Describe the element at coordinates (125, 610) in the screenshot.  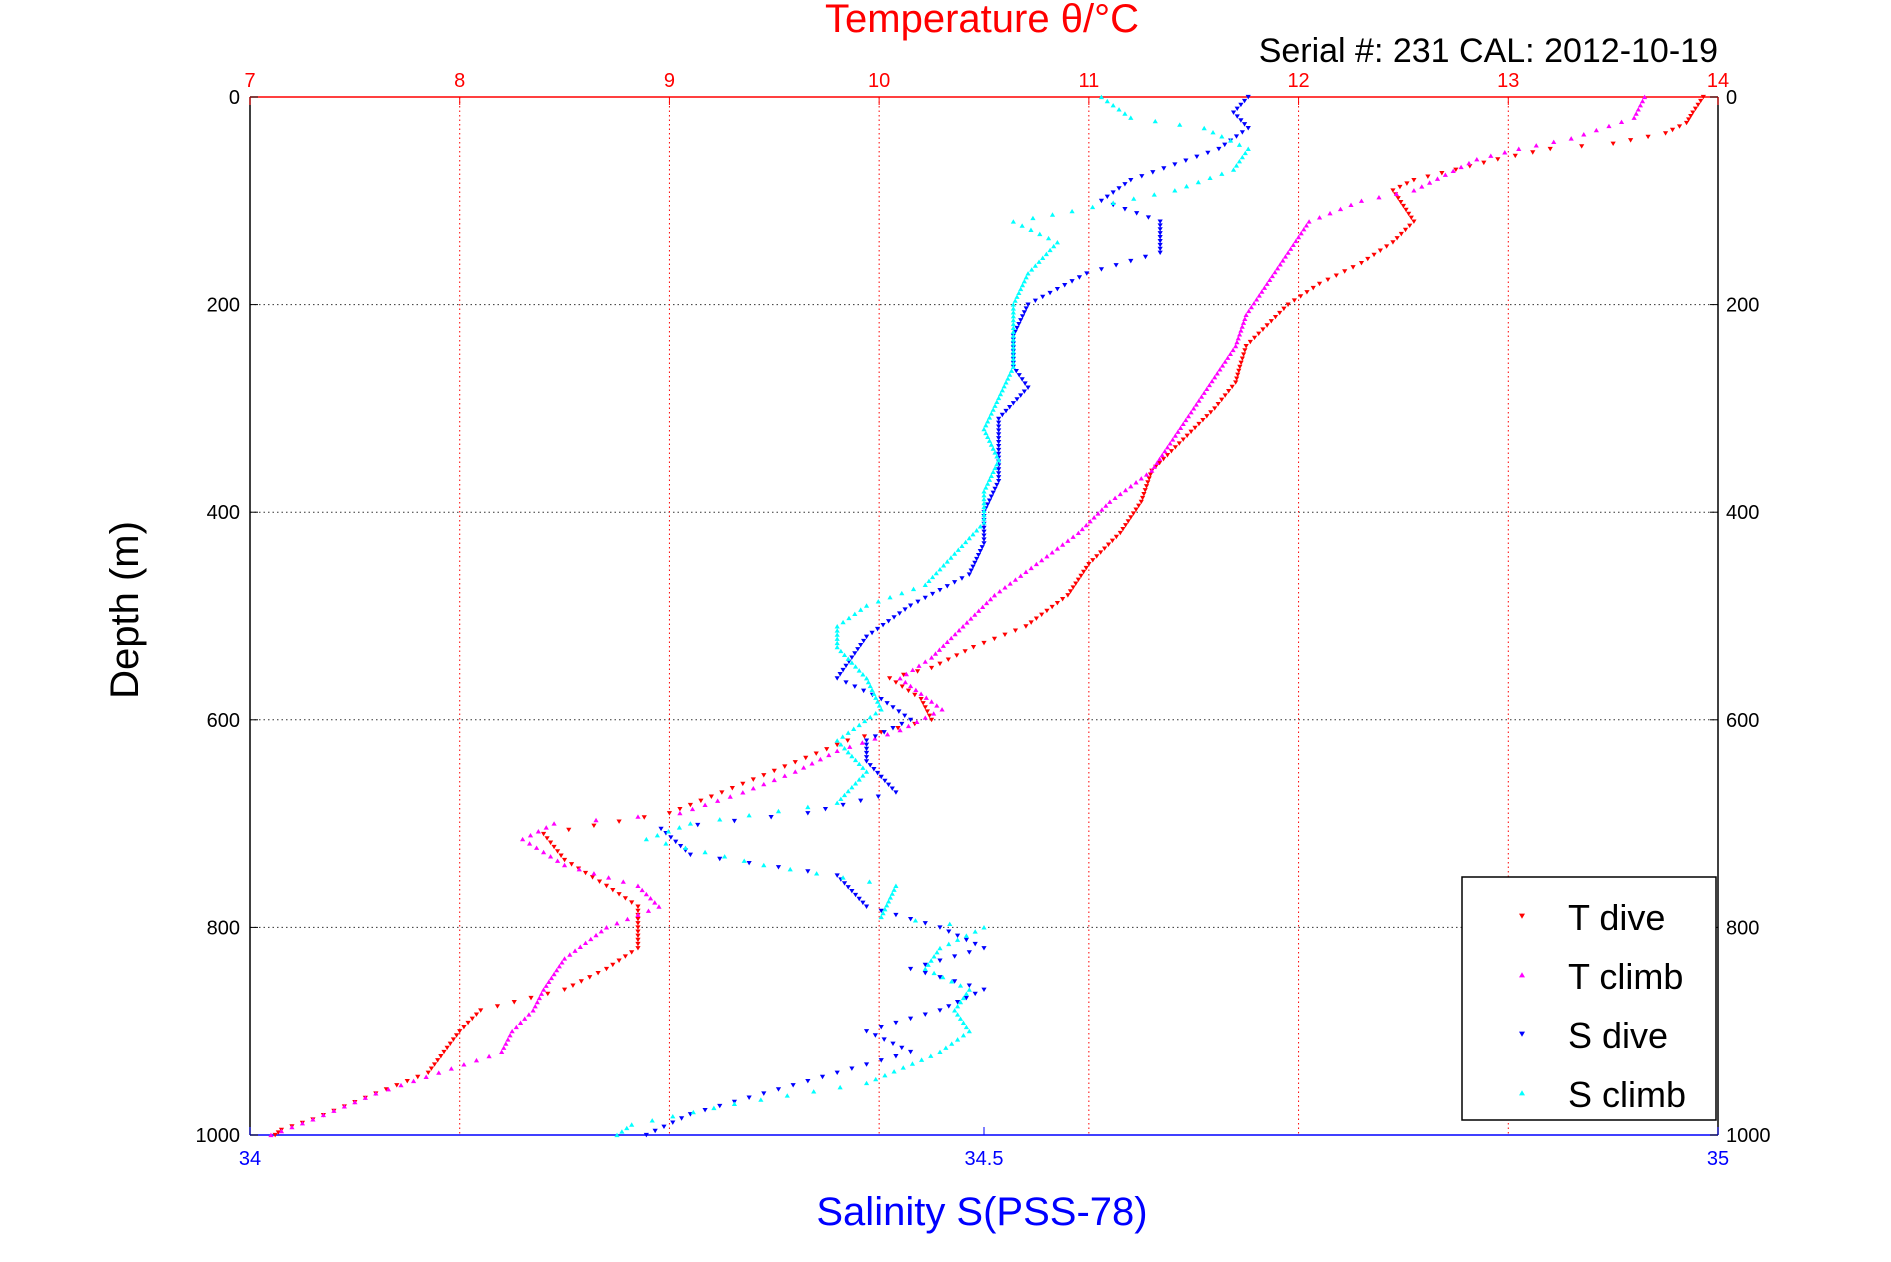
I see `y-axis-title: Depth (m)` at that location.